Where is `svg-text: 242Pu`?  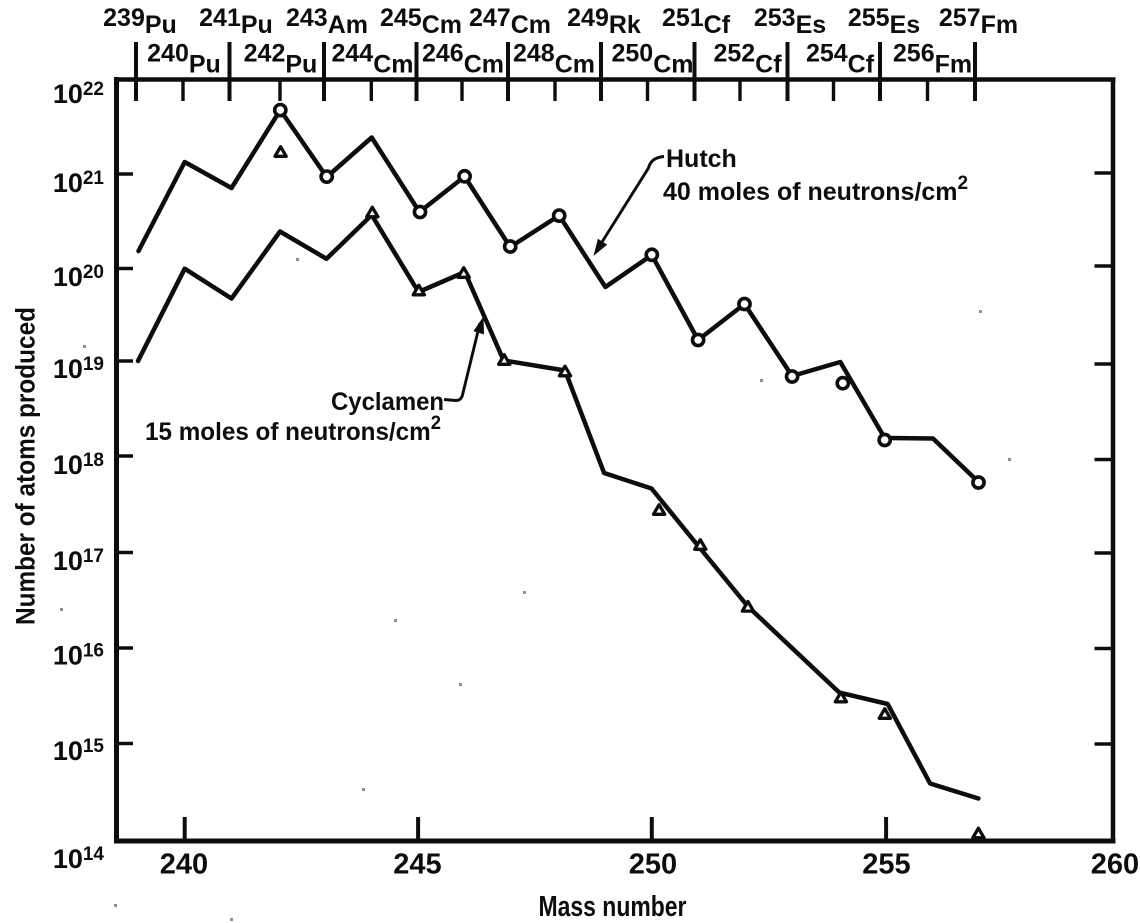 svg-text: 242Pu is located at coordinates (281, 59).